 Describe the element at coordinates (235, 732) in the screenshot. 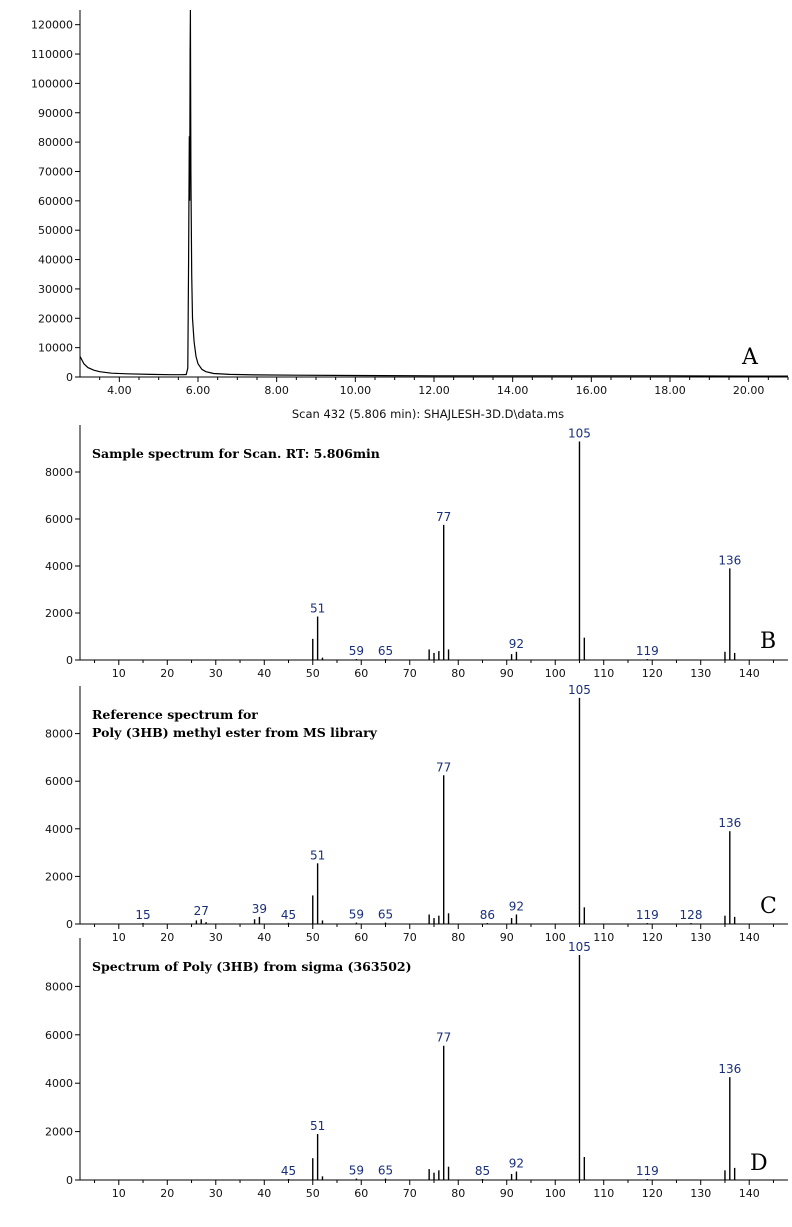

I see `spectrum-annotation: Poly (3HB) methyl ester from MS library` at that location.